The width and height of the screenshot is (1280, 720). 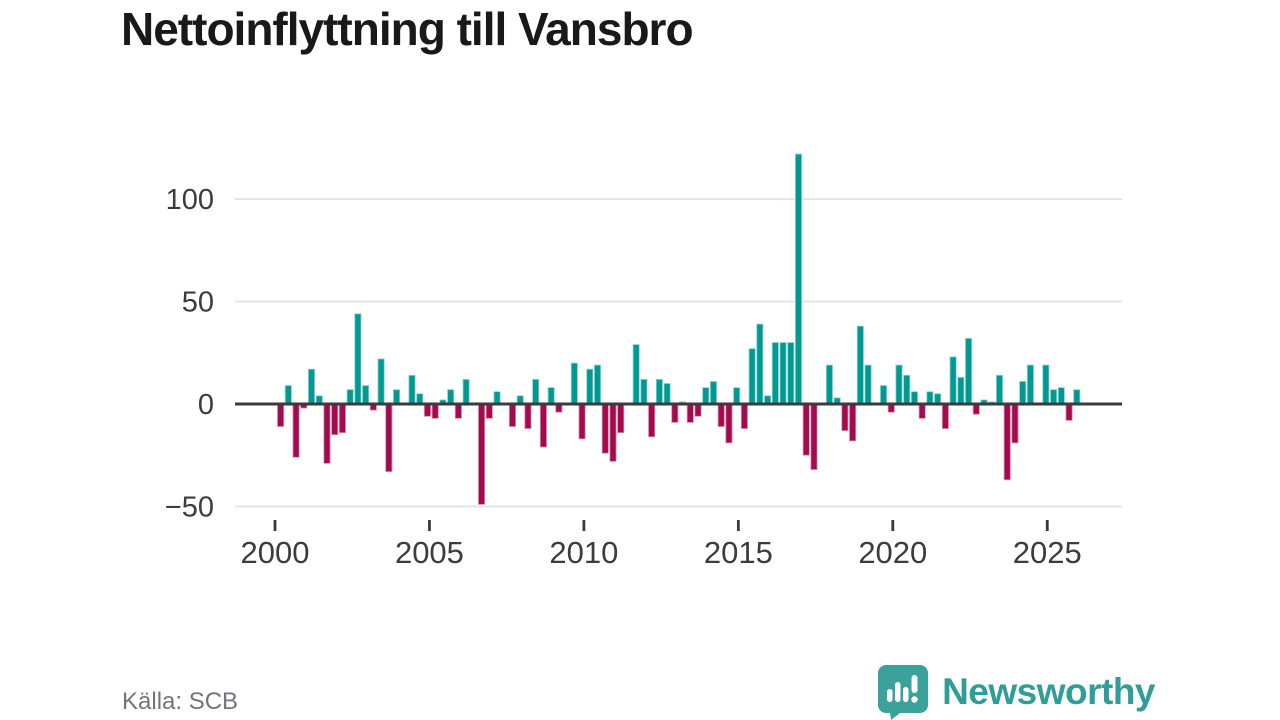 What do you see at coordinates (512, 415) in the screenshot?
I see `bar-2007-q3` at bounding box center [512, 415].